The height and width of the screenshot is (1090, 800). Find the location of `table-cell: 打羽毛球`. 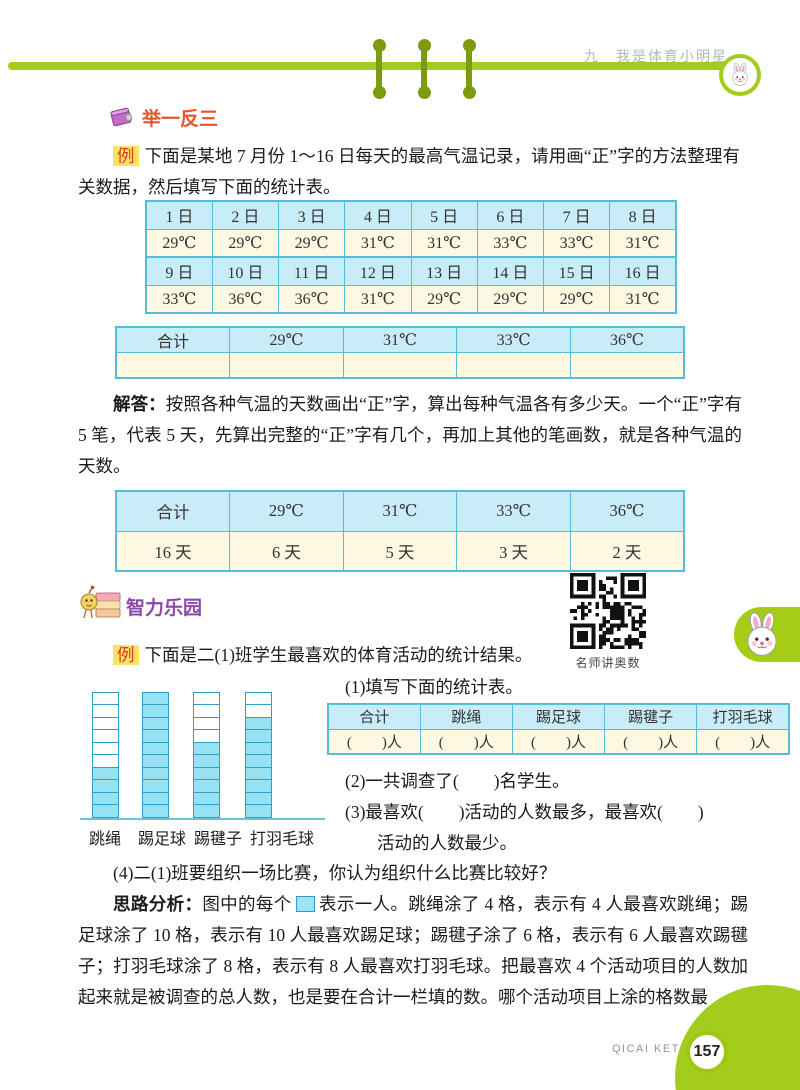

table-cell: 打羽毛球 is located at coordinates (743, 716).